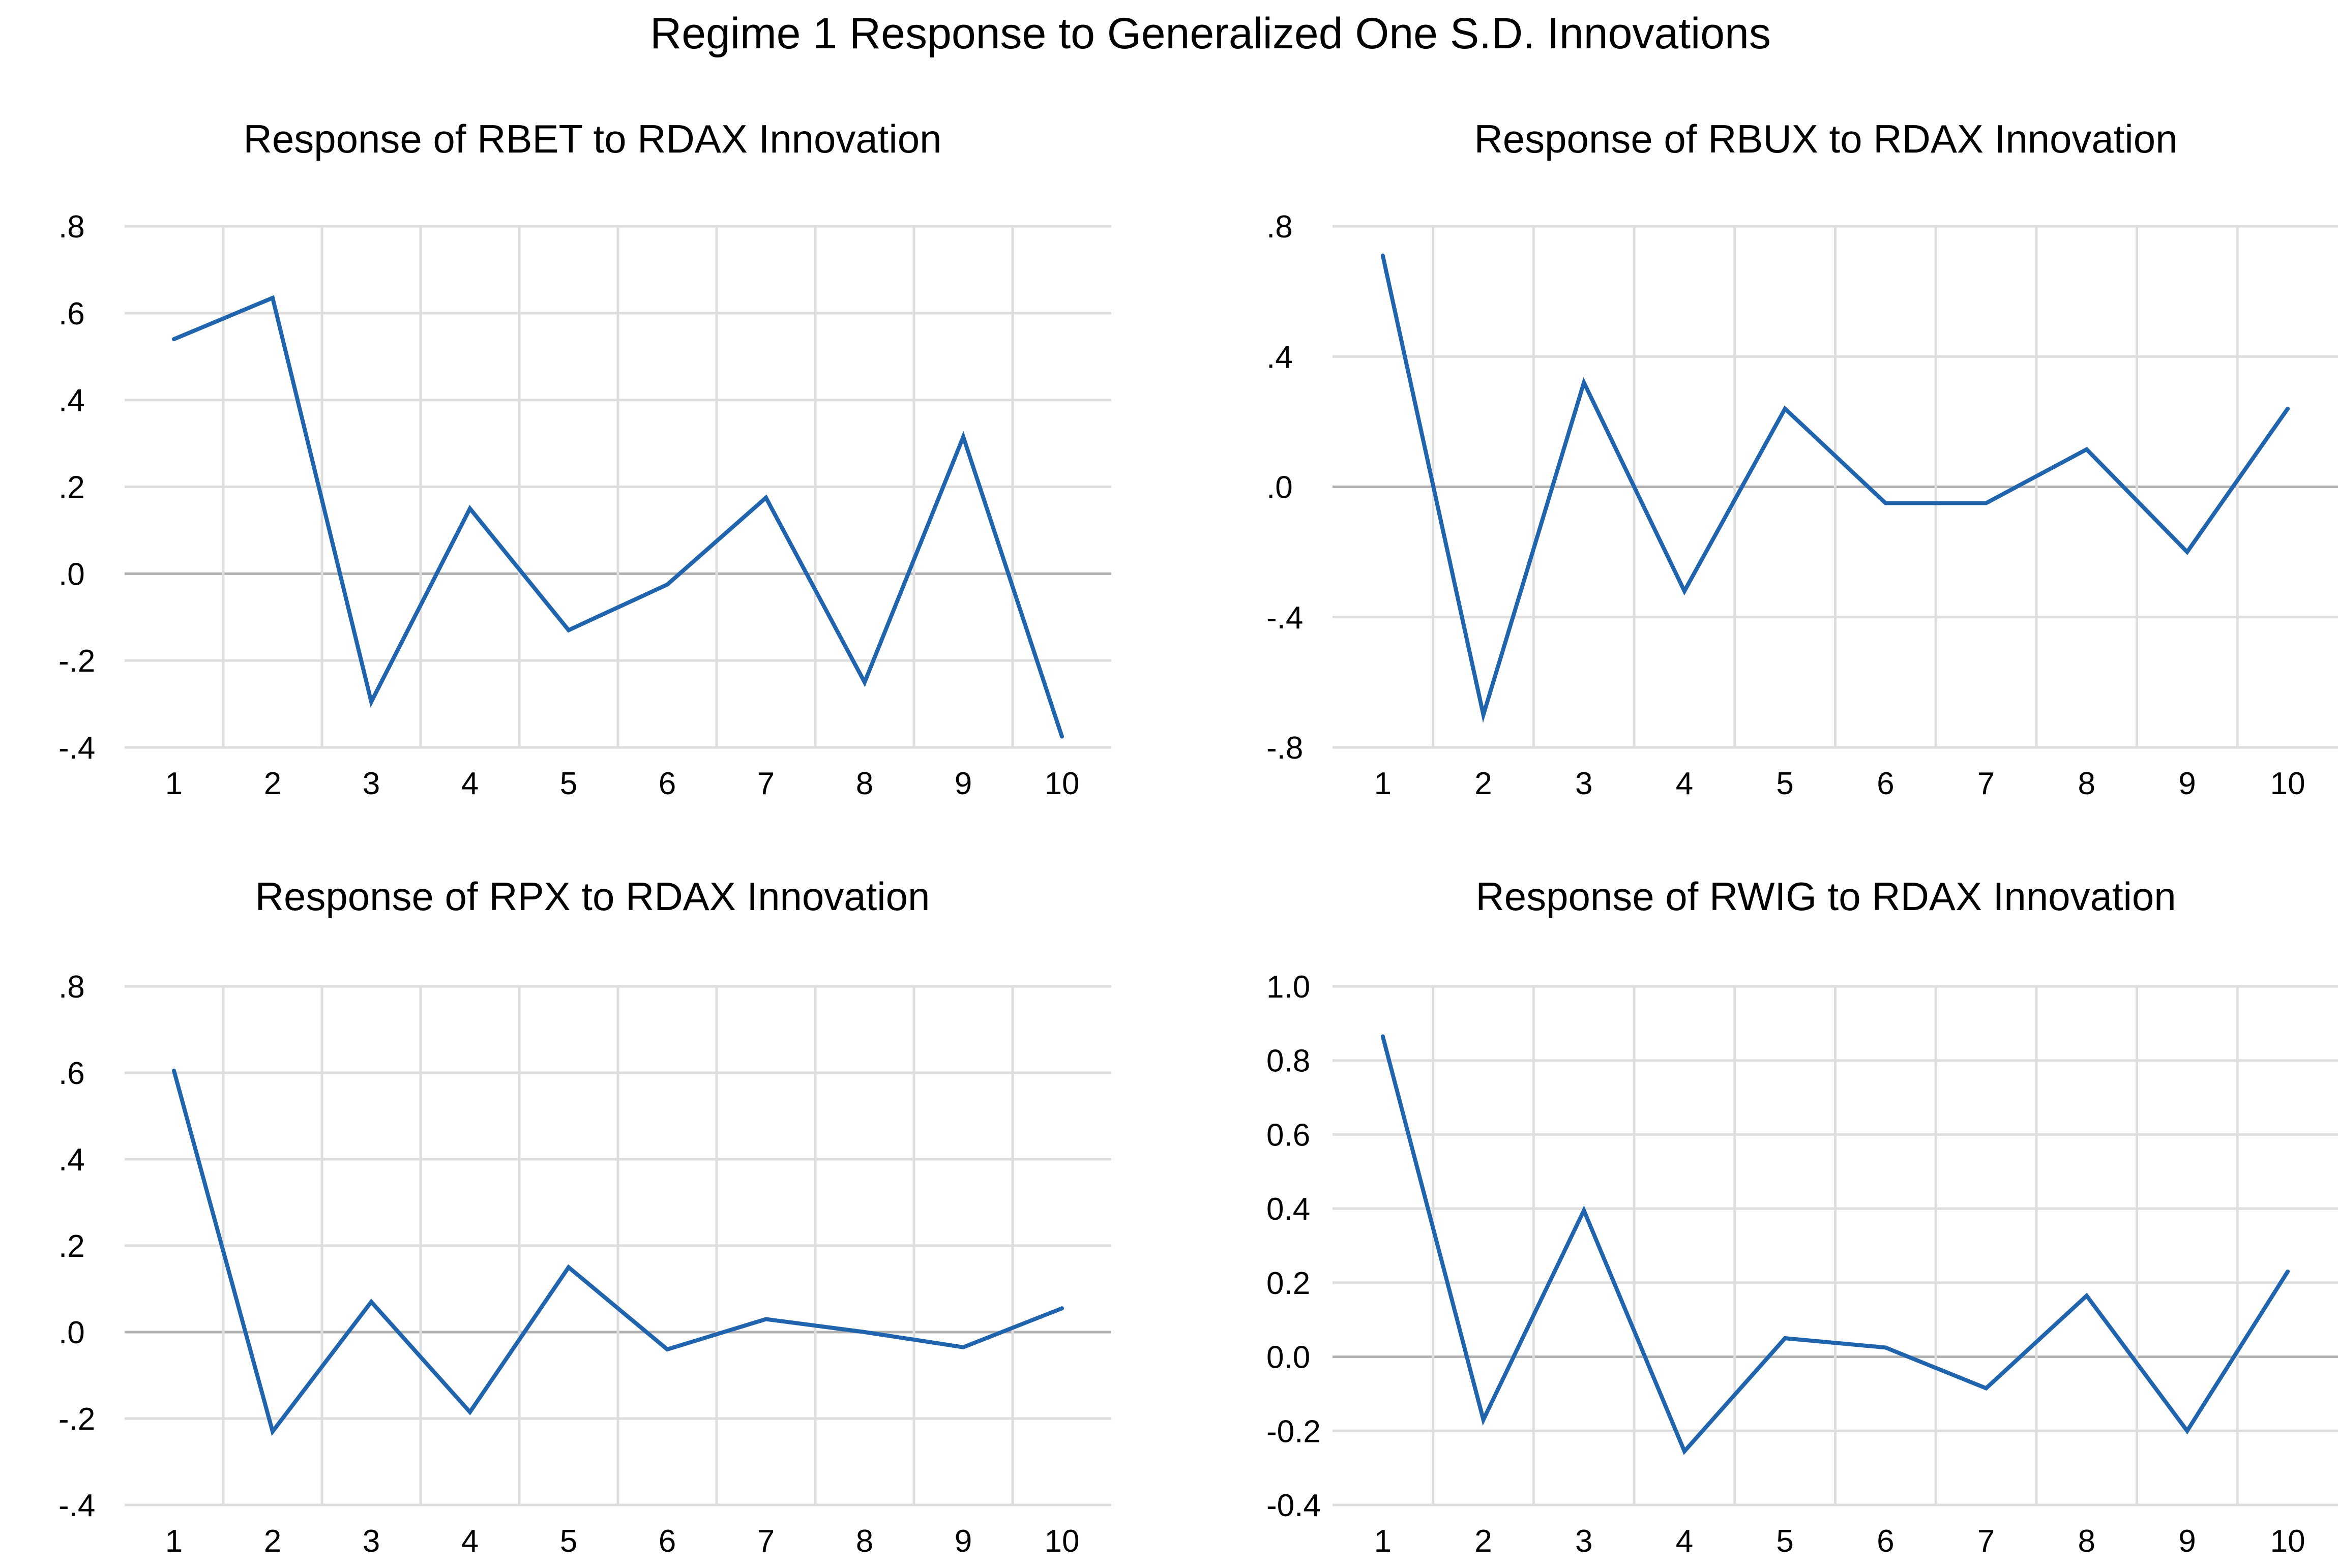 This screenshot has width=2338, height=1568. I want to click on y-tick-label: 1.0, so click(1288, 987).